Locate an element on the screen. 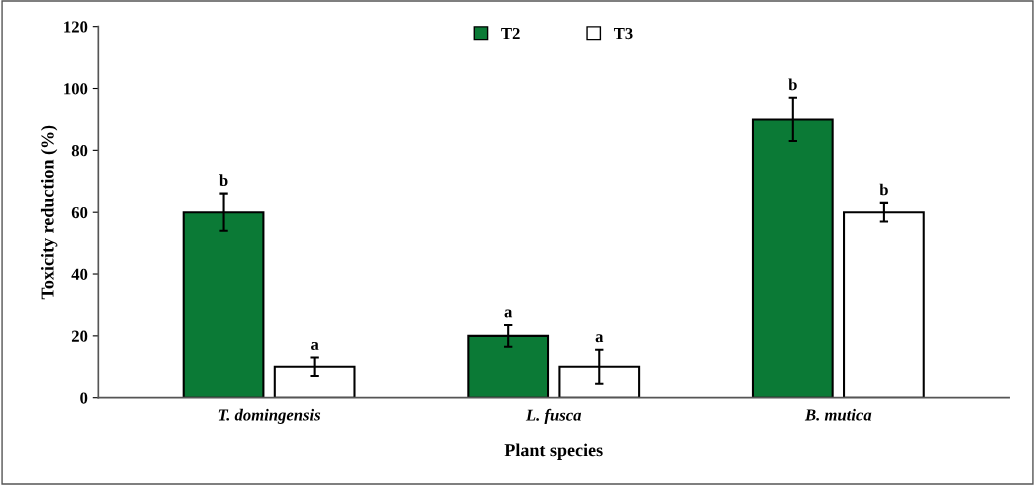 Image resolution: width=1035 pixels, height=485 pixels. x-axis-title: Plant species is located at coordinates (553, 451).